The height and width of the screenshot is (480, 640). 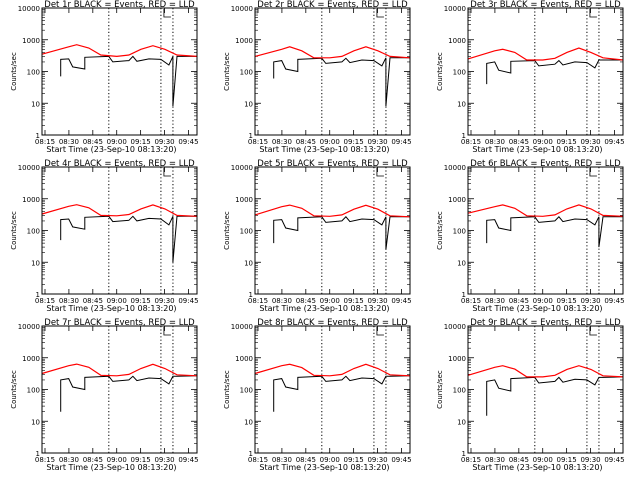 I want to click on panel-title: Det 5r BLACK = Events, RED = LLD, so click(x=332, y=164).